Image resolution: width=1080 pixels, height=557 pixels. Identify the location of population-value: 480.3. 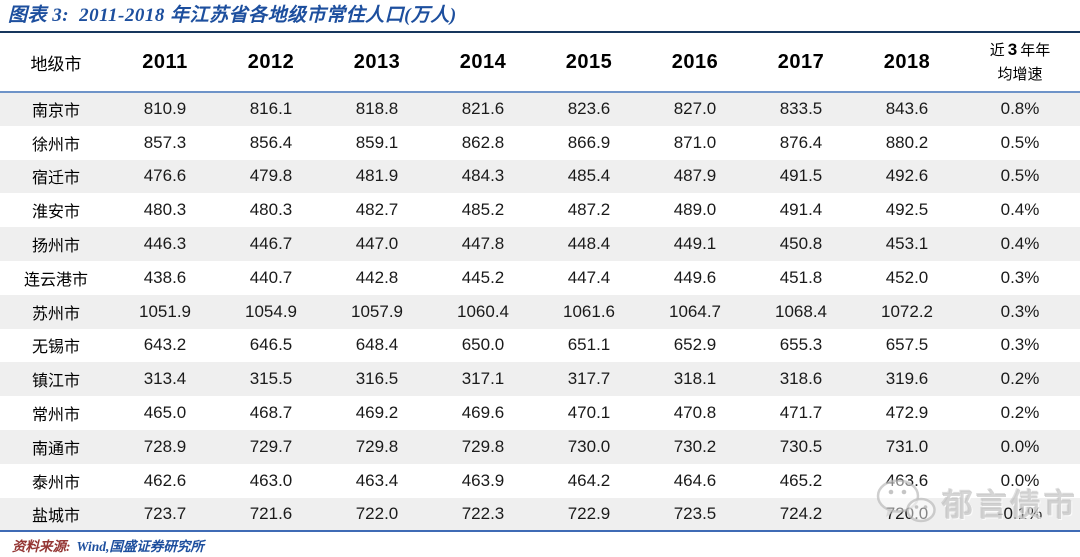
(271, 210).